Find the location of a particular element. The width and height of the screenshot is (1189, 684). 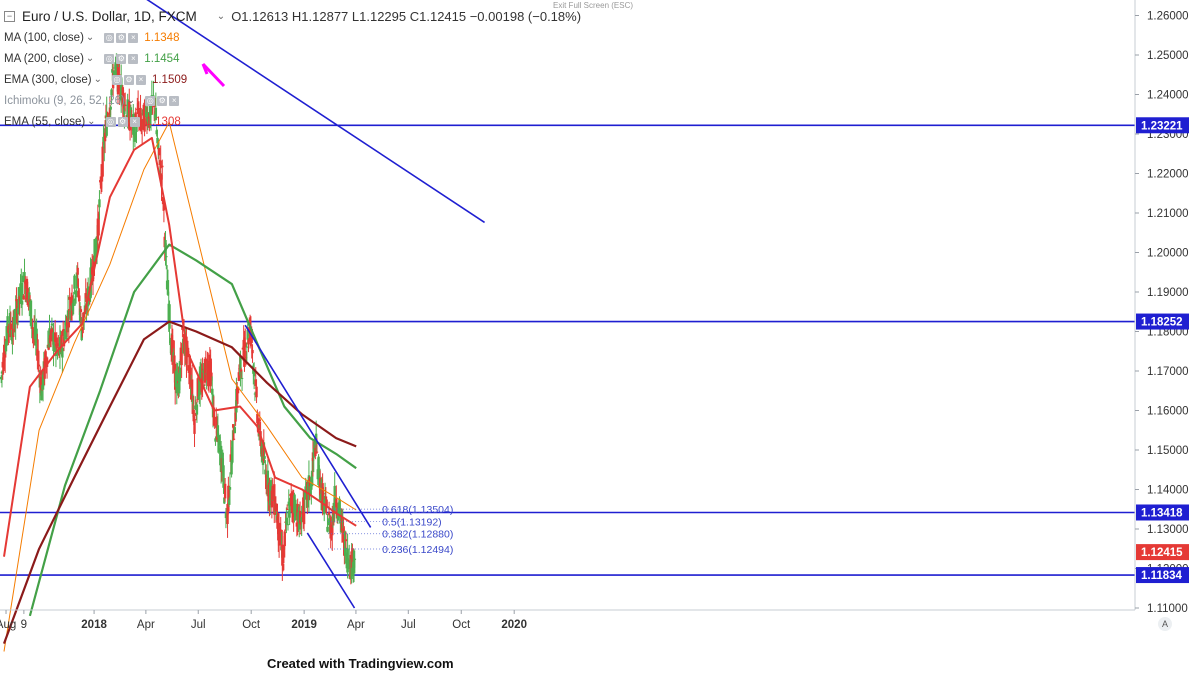

time-tick-label: Aug is located at coordinates (8, 625).